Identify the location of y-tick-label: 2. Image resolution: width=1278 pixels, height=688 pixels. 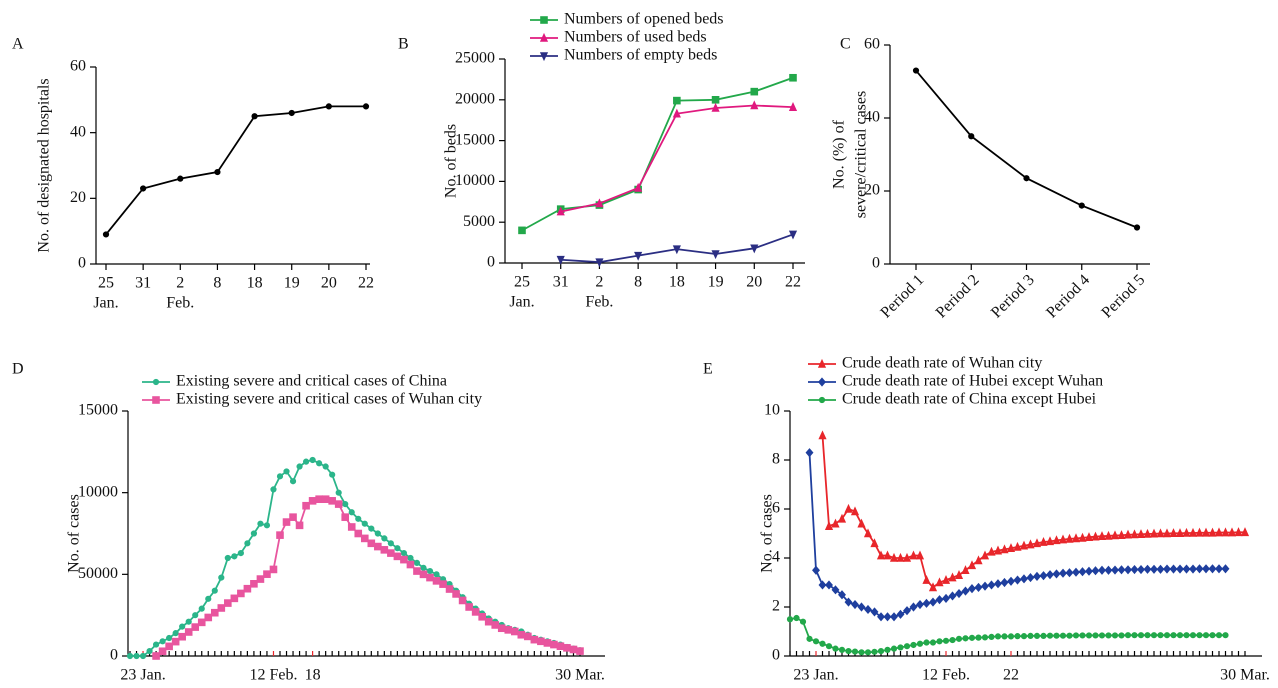
(776, 606).